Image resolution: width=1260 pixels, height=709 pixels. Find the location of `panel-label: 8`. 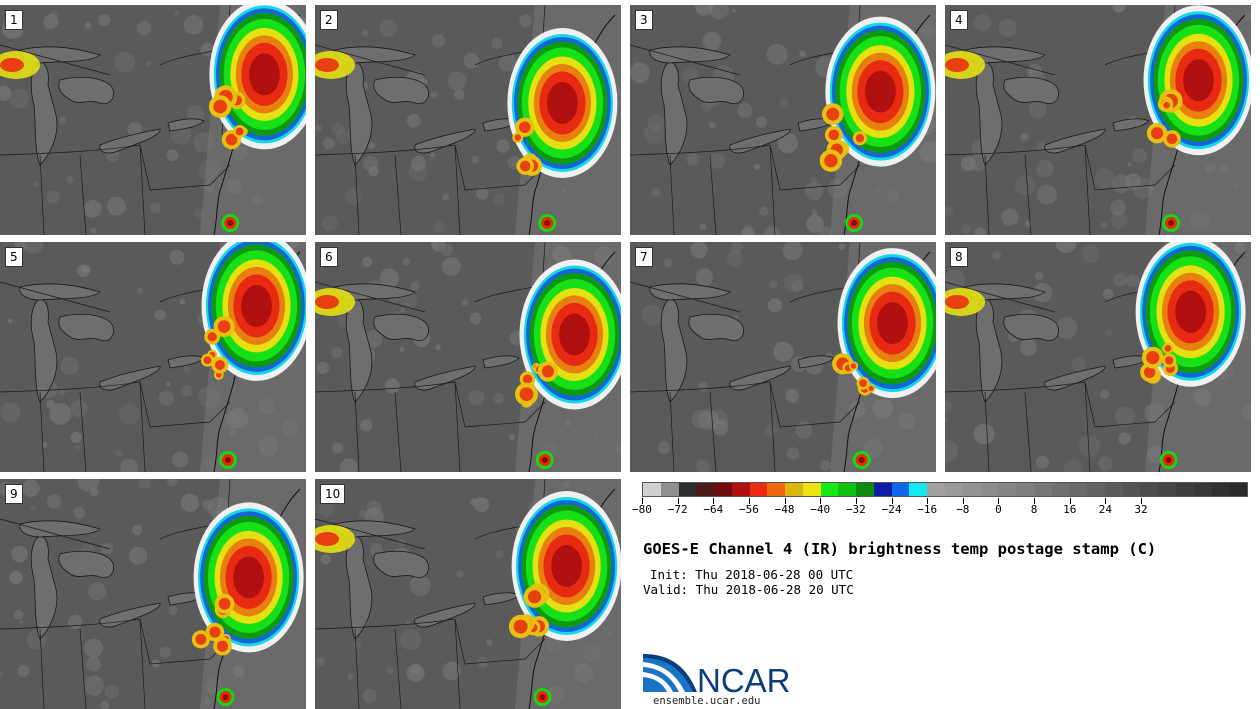

panel-label: 8 is located at coordinates (959, 257).